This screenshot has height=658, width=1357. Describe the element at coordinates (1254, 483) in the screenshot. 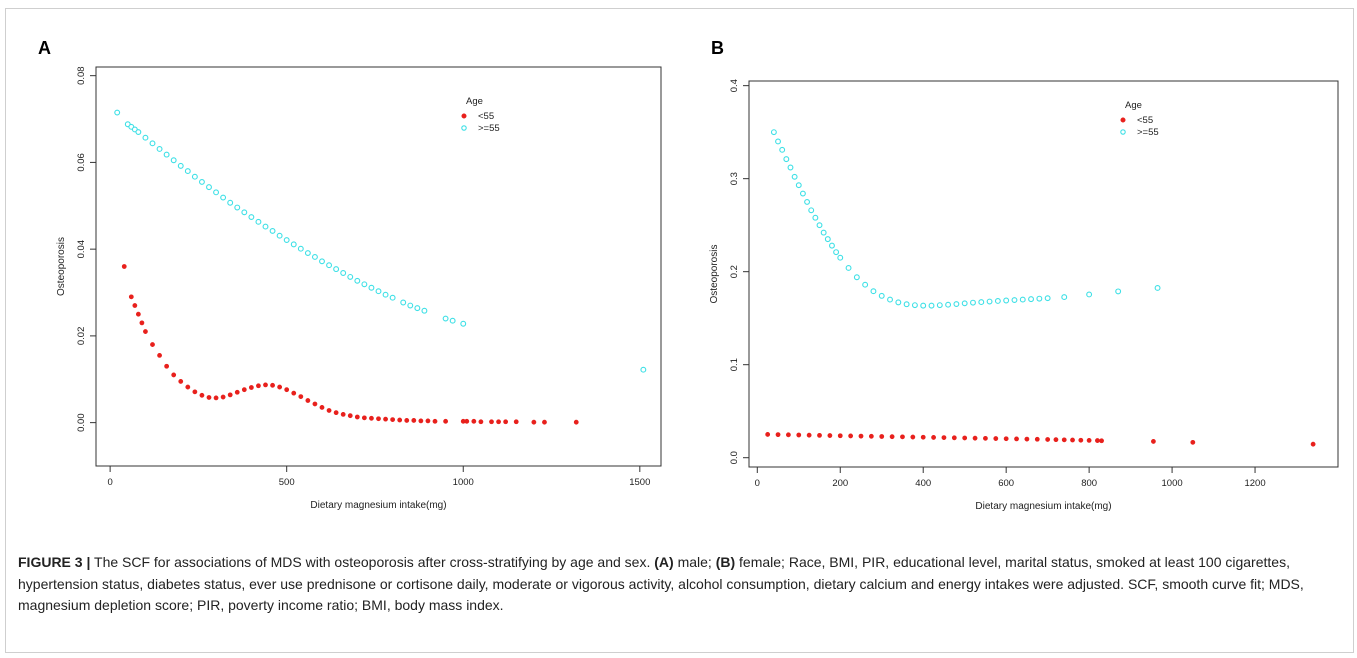

I see `x-tick-label: 1200` at that location.